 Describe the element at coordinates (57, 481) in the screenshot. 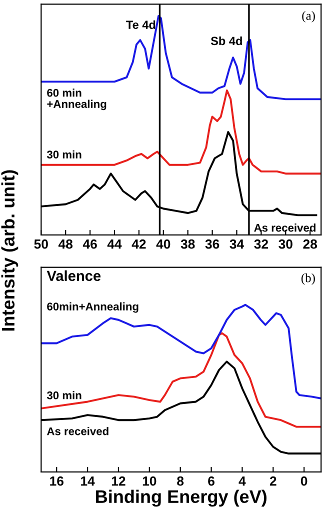

I see `x-tick-label: 16` at that location.